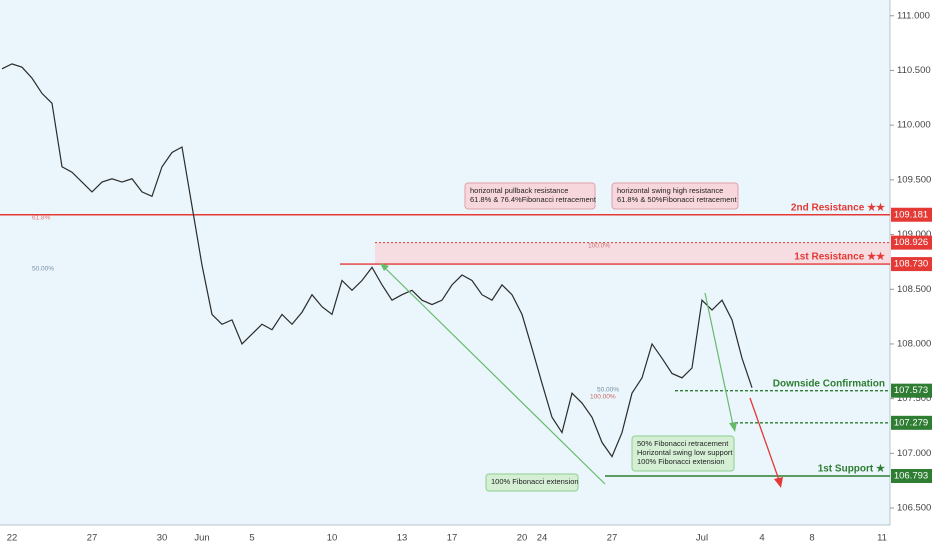 Image resolution: width=932 pixels, height=550 pixels. Describe the element at coordinates (761, 538) in the screenshot. I see `x-tick-label: 4` at that location.